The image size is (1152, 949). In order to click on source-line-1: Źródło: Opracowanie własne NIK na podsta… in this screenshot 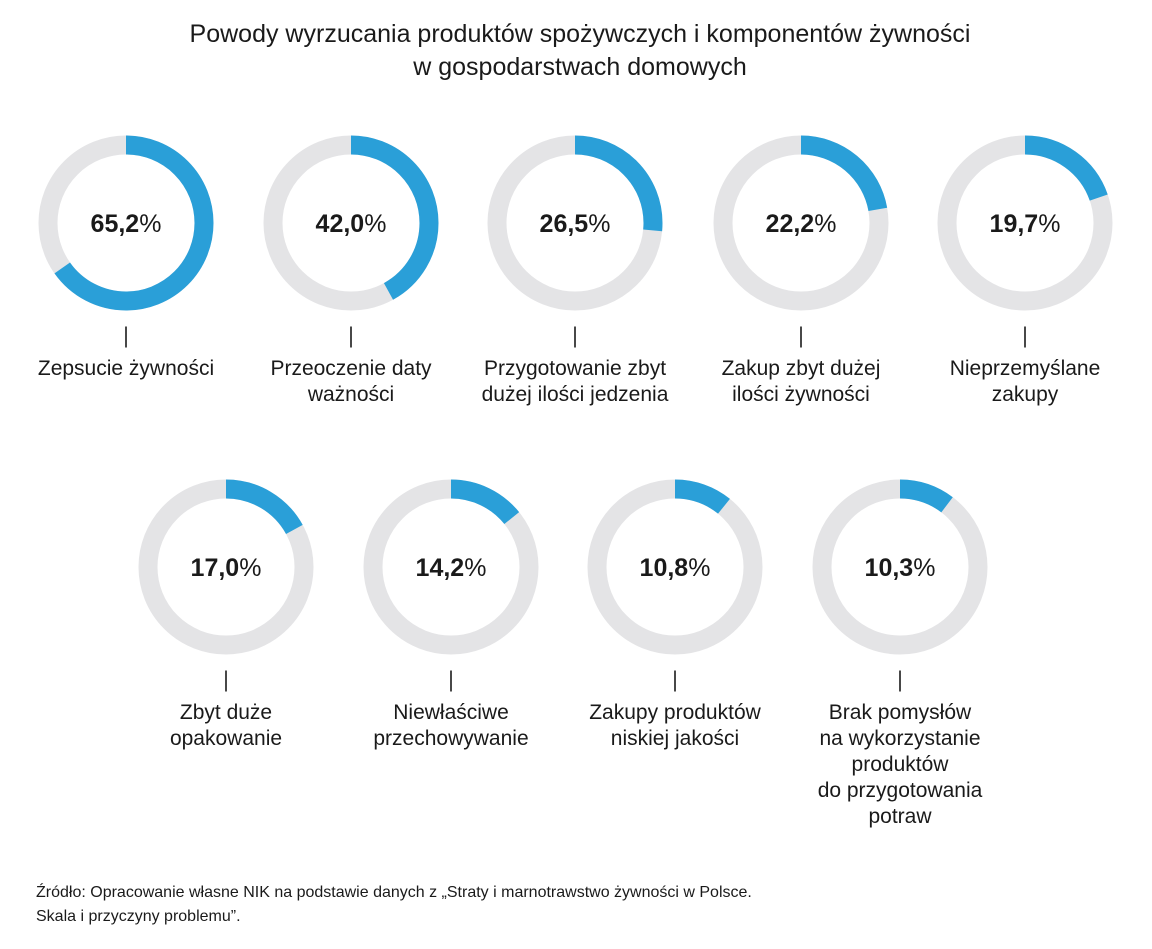, I will do `click(394, 892)`.